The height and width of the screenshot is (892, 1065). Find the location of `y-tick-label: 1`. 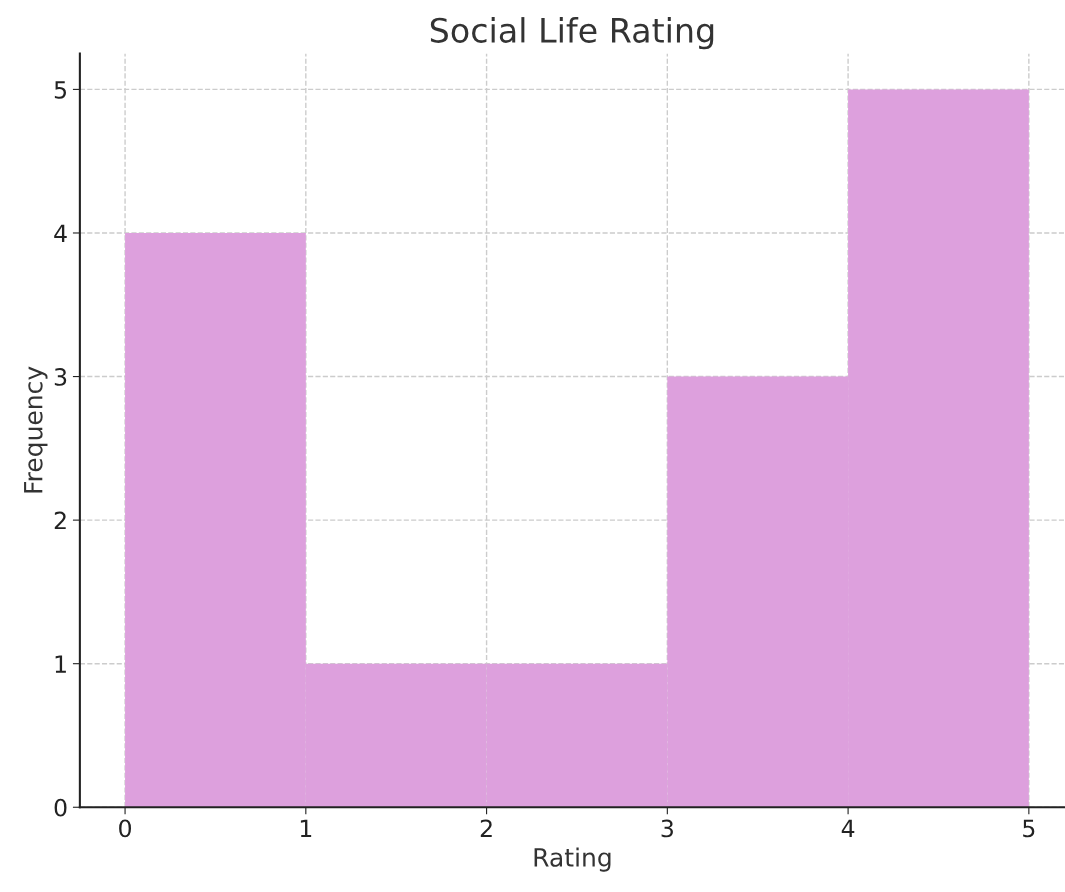

y-tick-label: 1 is located at coordinates (60, 664).